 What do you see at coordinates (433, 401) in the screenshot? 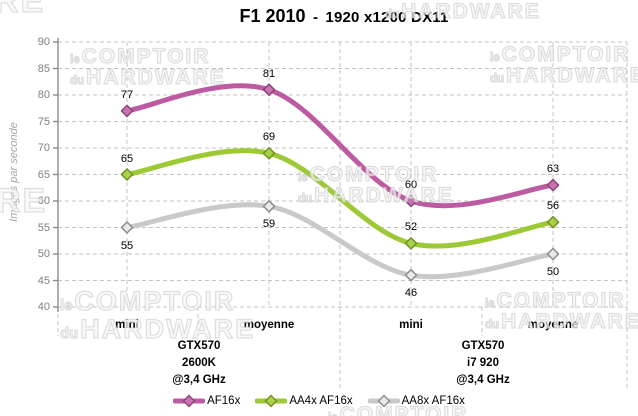
I see `legend-label: AA8x AF16x` at bounding box center [433, 401].